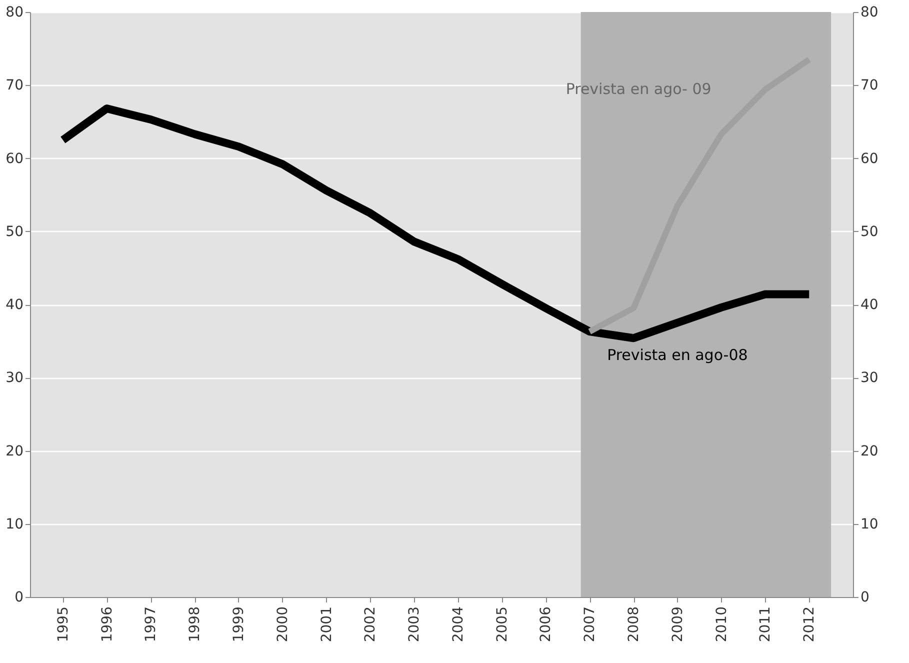 The height and width of the screenshot is (663, 909). What do you see at coordinates (15, 451) in the screenshot?
I see `y-tick-label: 20` at bounding box center [15, 451].